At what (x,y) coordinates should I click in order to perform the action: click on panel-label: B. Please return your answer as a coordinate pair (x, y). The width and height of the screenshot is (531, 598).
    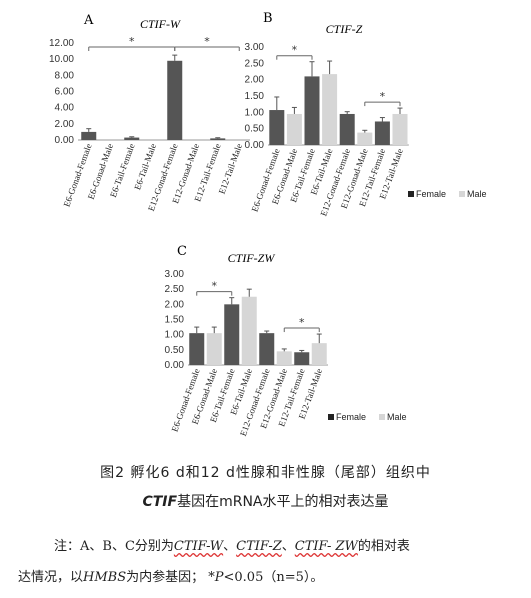
    Looking at the image, I should click on (268, 18).